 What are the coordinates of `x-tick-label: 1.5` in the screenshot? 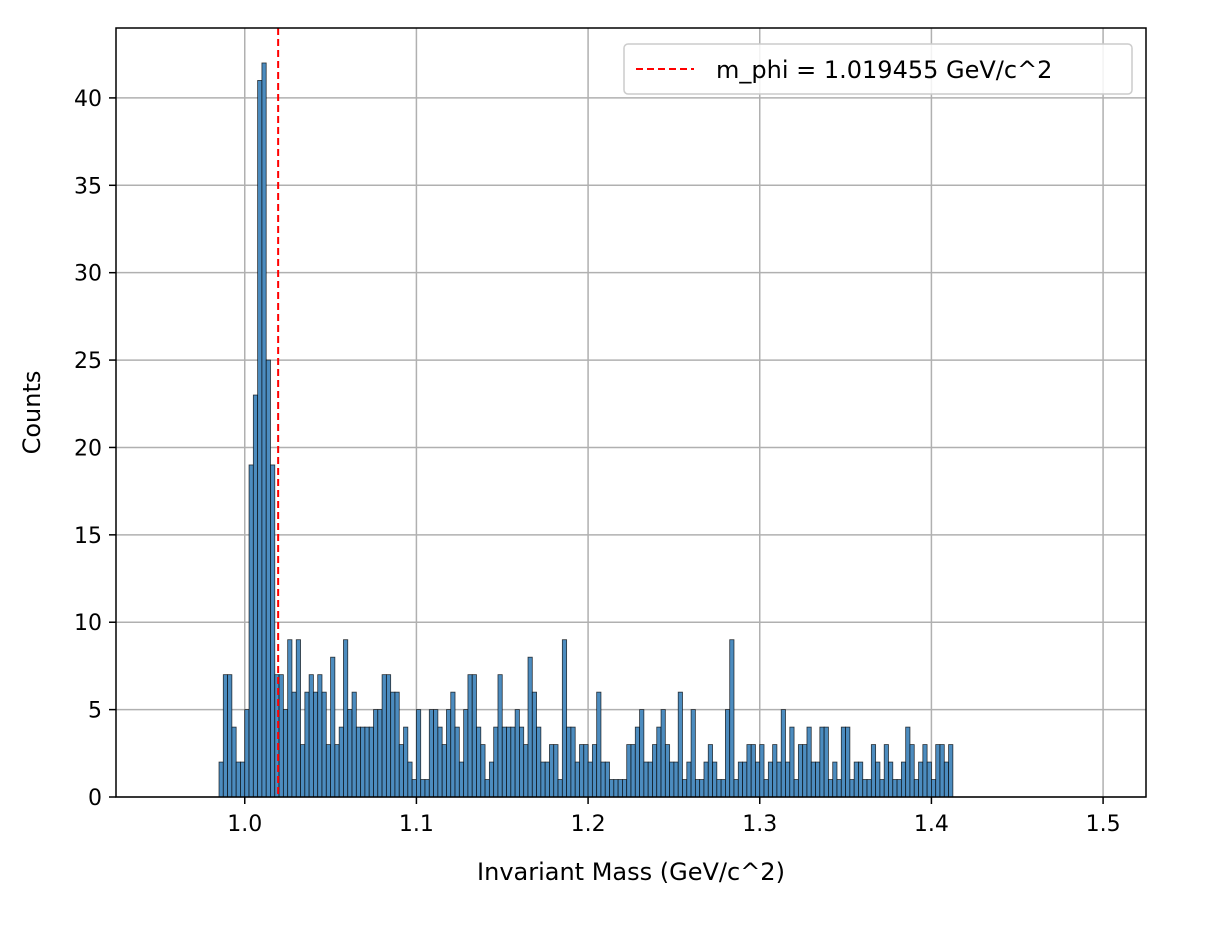 It's located at (1103, 824).